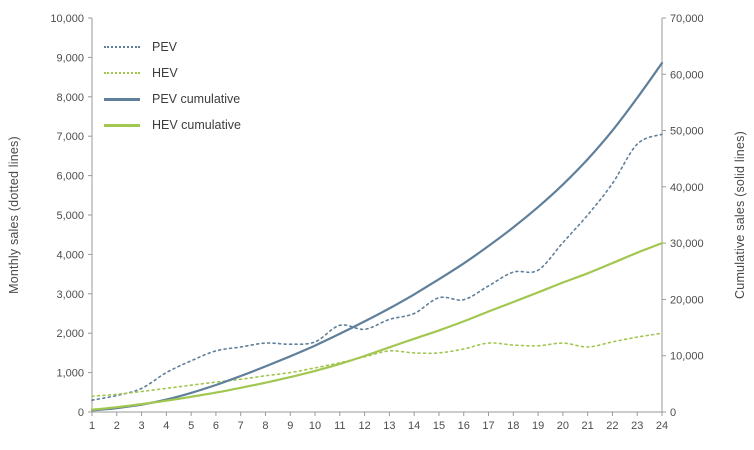 This screenshot has height=450, width=754. I want to click on legend: PEV HEV PEV cumulative HEV cumulative, so click(172, 86).